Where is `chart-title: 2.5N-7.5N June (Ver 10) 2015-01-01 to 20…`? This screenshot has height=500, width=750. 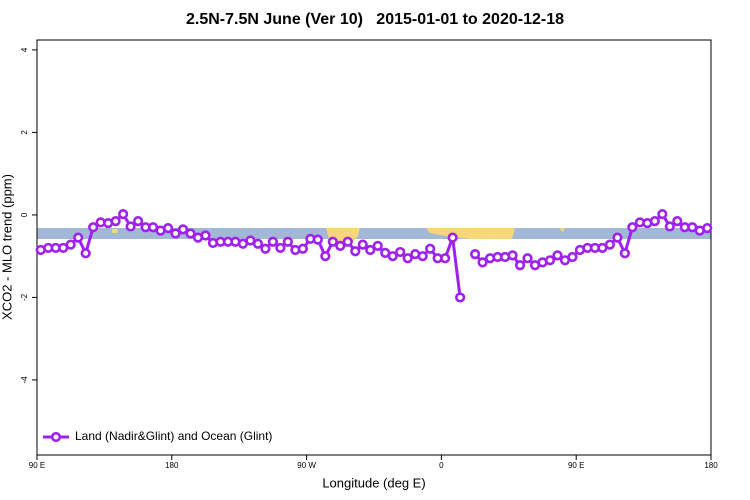 chart-title: 2.5N-7.5N June (Ver 10) 2015-01-01 to 20… is located at coordinates (375, 19).